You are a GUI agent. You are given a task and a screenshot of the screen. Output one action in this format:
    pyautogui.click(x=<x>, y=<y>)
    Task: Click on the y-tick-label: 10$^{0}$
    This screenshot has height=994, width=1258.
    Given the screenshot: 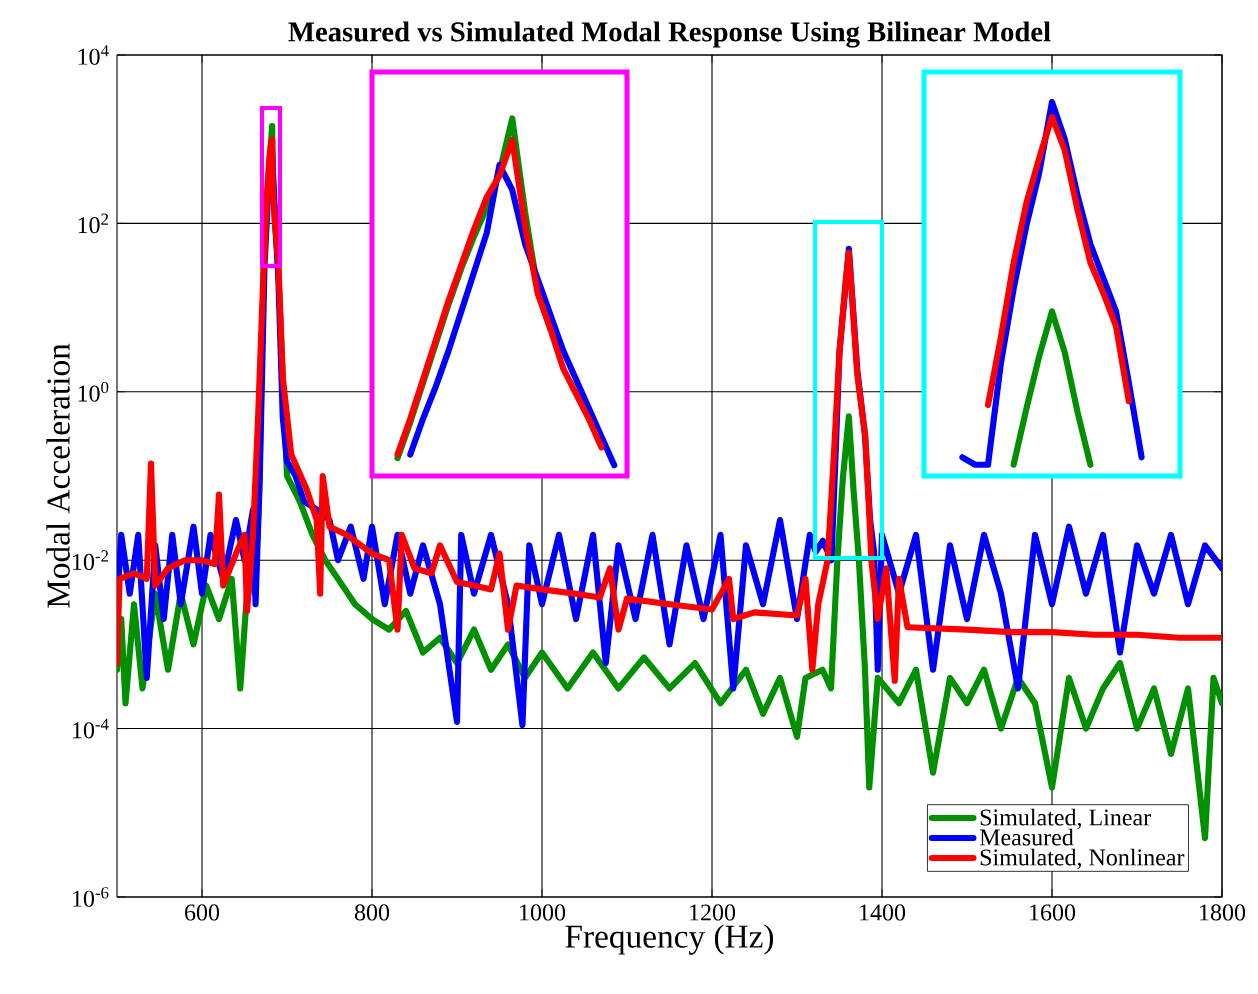 What is the action you would take?
    pyautogui.click(x=93, y=391)
    